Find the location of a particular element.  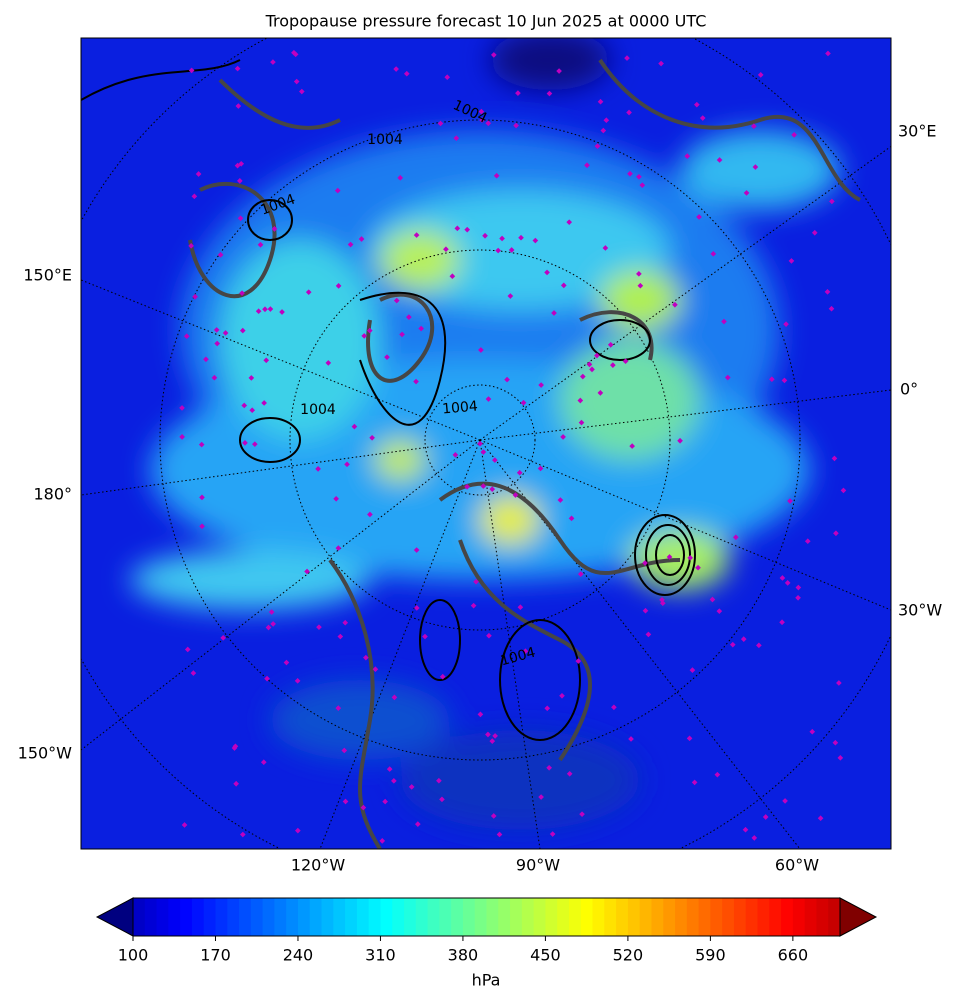

lon-label: 30°W is located at coordinates (920, 610).